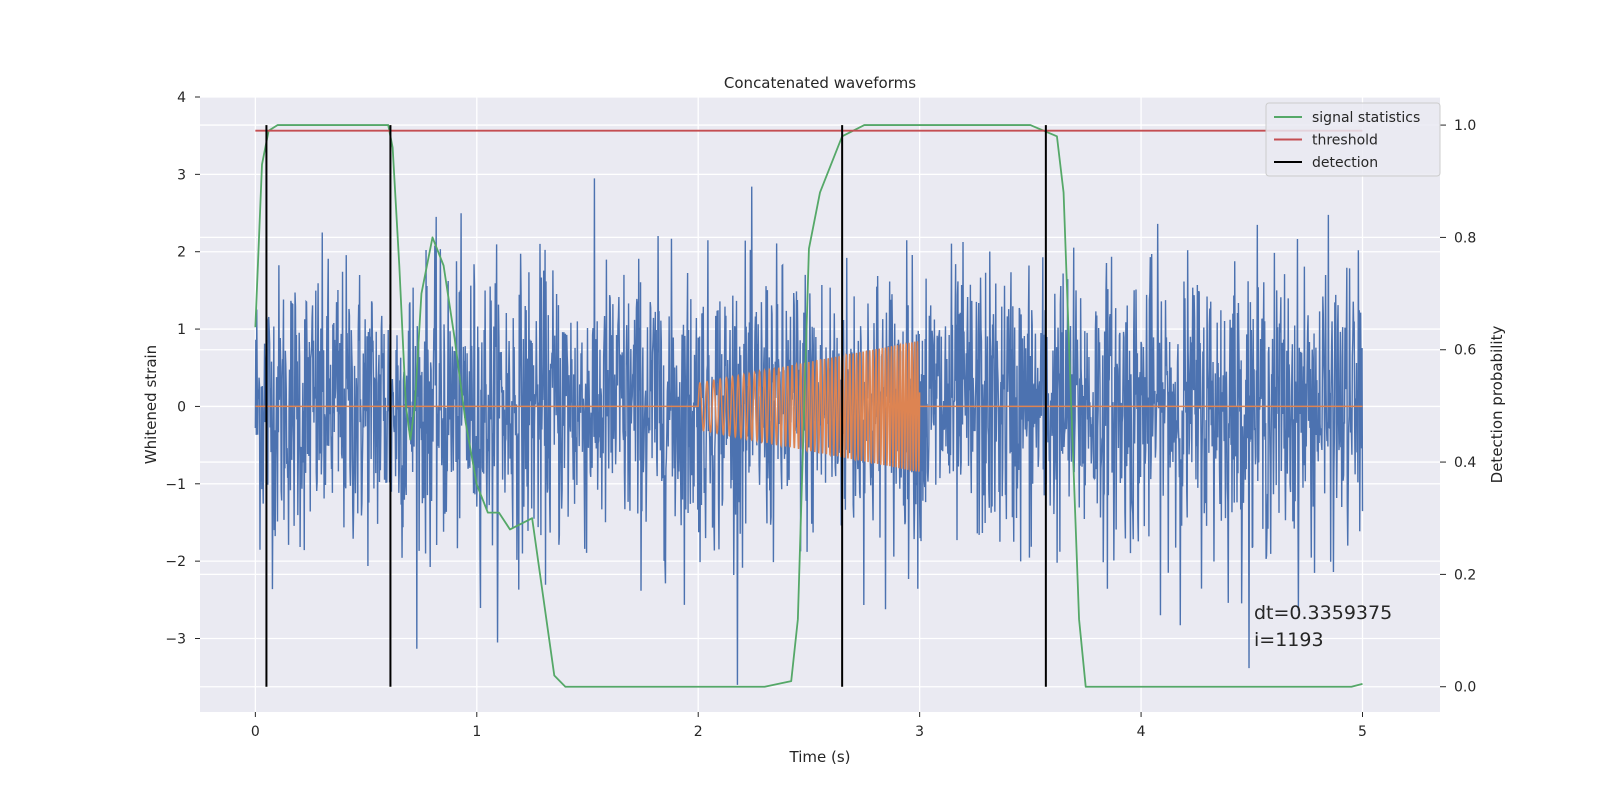 The width and height of the screenshot is (1600, 800). What do you see at coordinates (1465, 688) in the screenshot?
I see `y2-tick-label: 0.0` at bounding box center [1465, 688].